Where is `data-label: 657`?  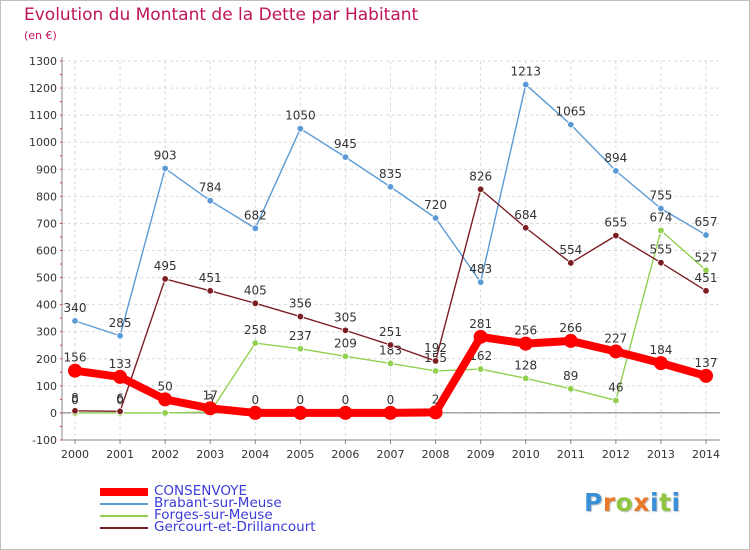 data-label: 657 is located at coordinates (706, 222).